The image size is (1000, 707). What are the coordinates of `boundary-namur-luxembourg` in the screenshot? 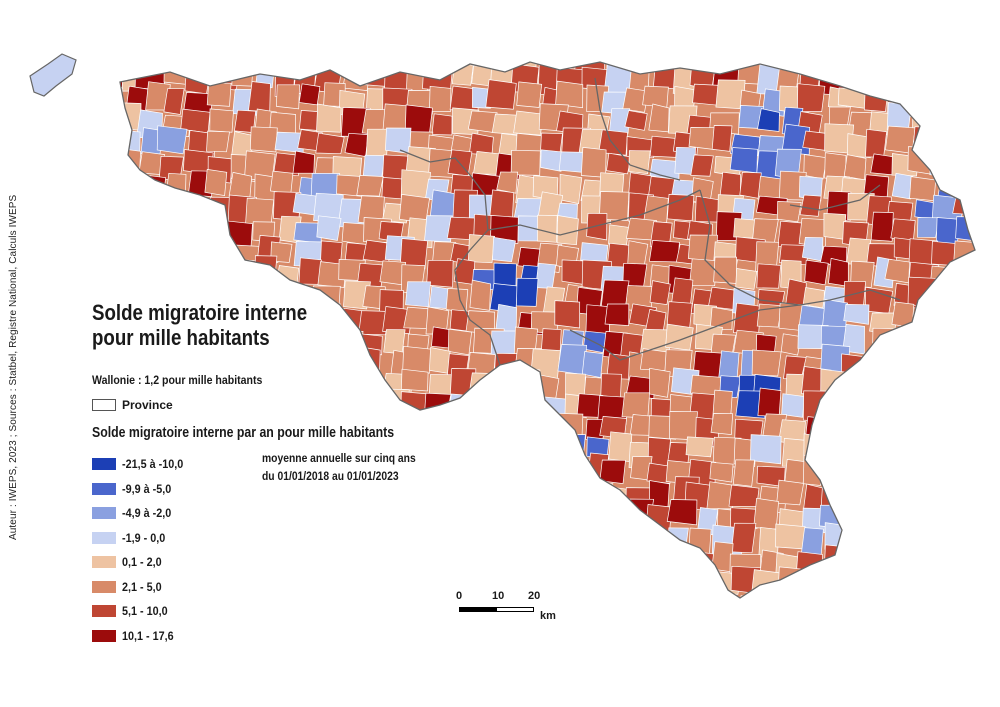 It's located at (685, 332).